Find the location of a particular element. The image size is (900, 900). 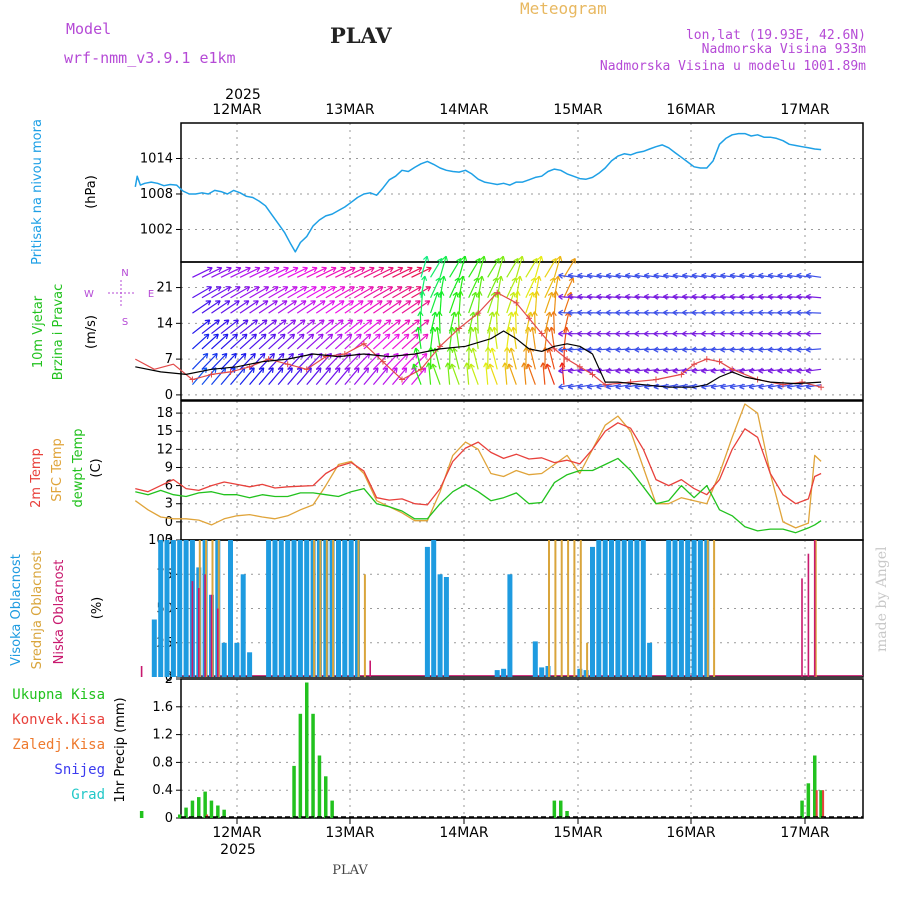

panel-frame is located at coordinates (522, 331).